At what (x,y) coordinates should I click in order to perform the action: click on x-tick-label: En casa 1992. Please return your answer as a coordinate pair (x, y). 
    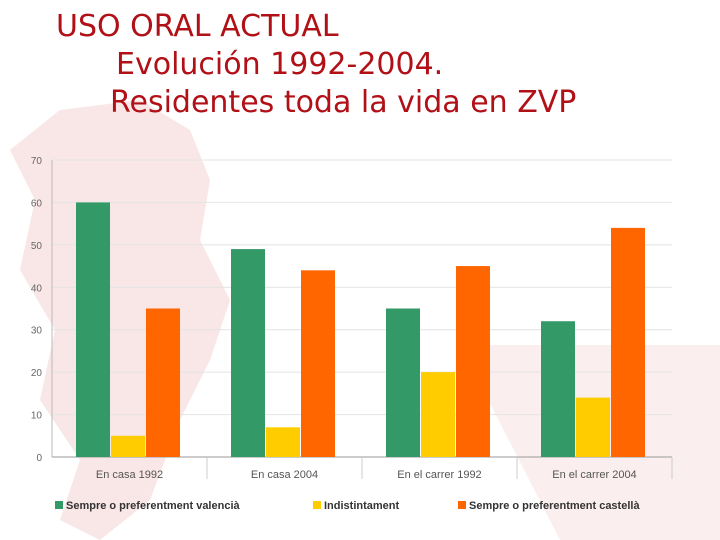
    Looking at the image, I should click on (129, 475).